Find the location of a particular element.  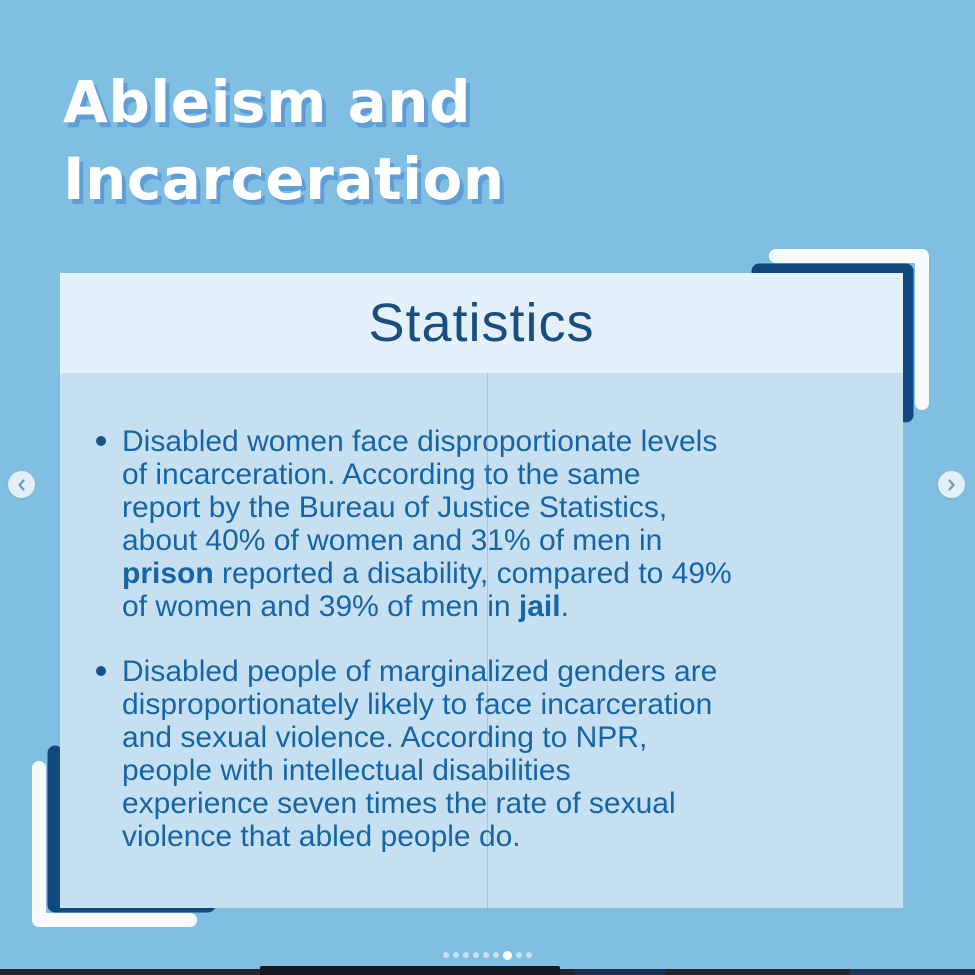

chevron-right-icon is located at coordinates (951, 484).